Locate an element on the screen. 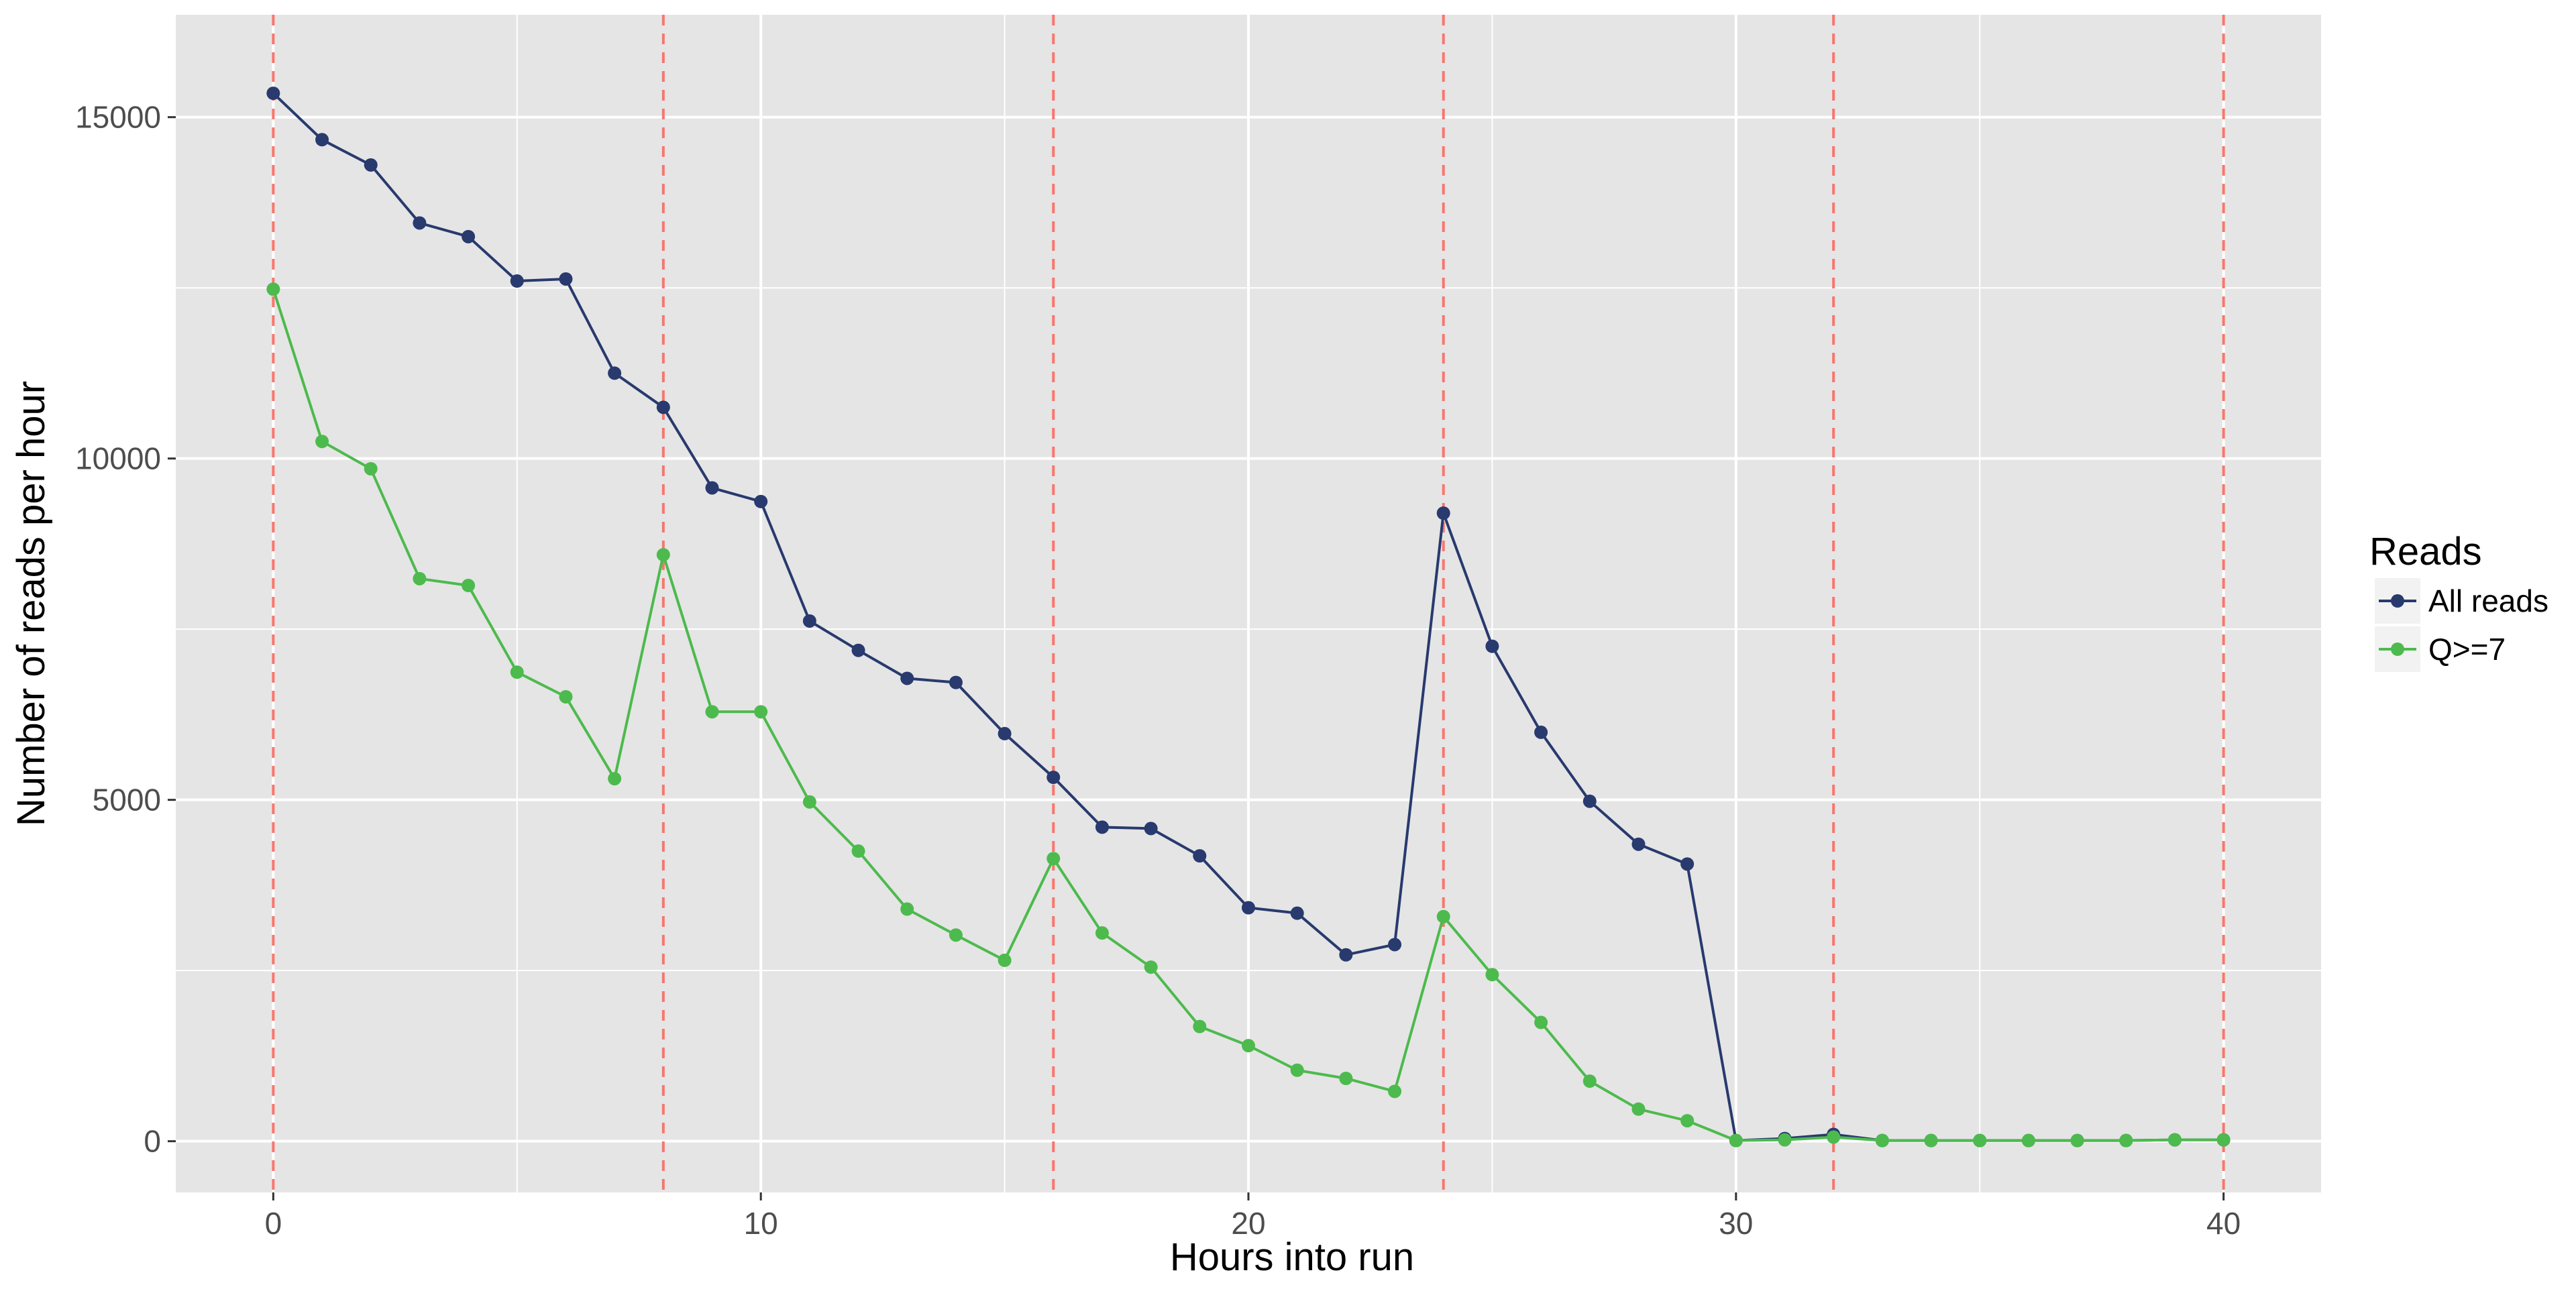 Image resolution: width=2576 pixels, height=1291 pixels. x-tick-label: 40 is located at coordinates (2223, 1223).